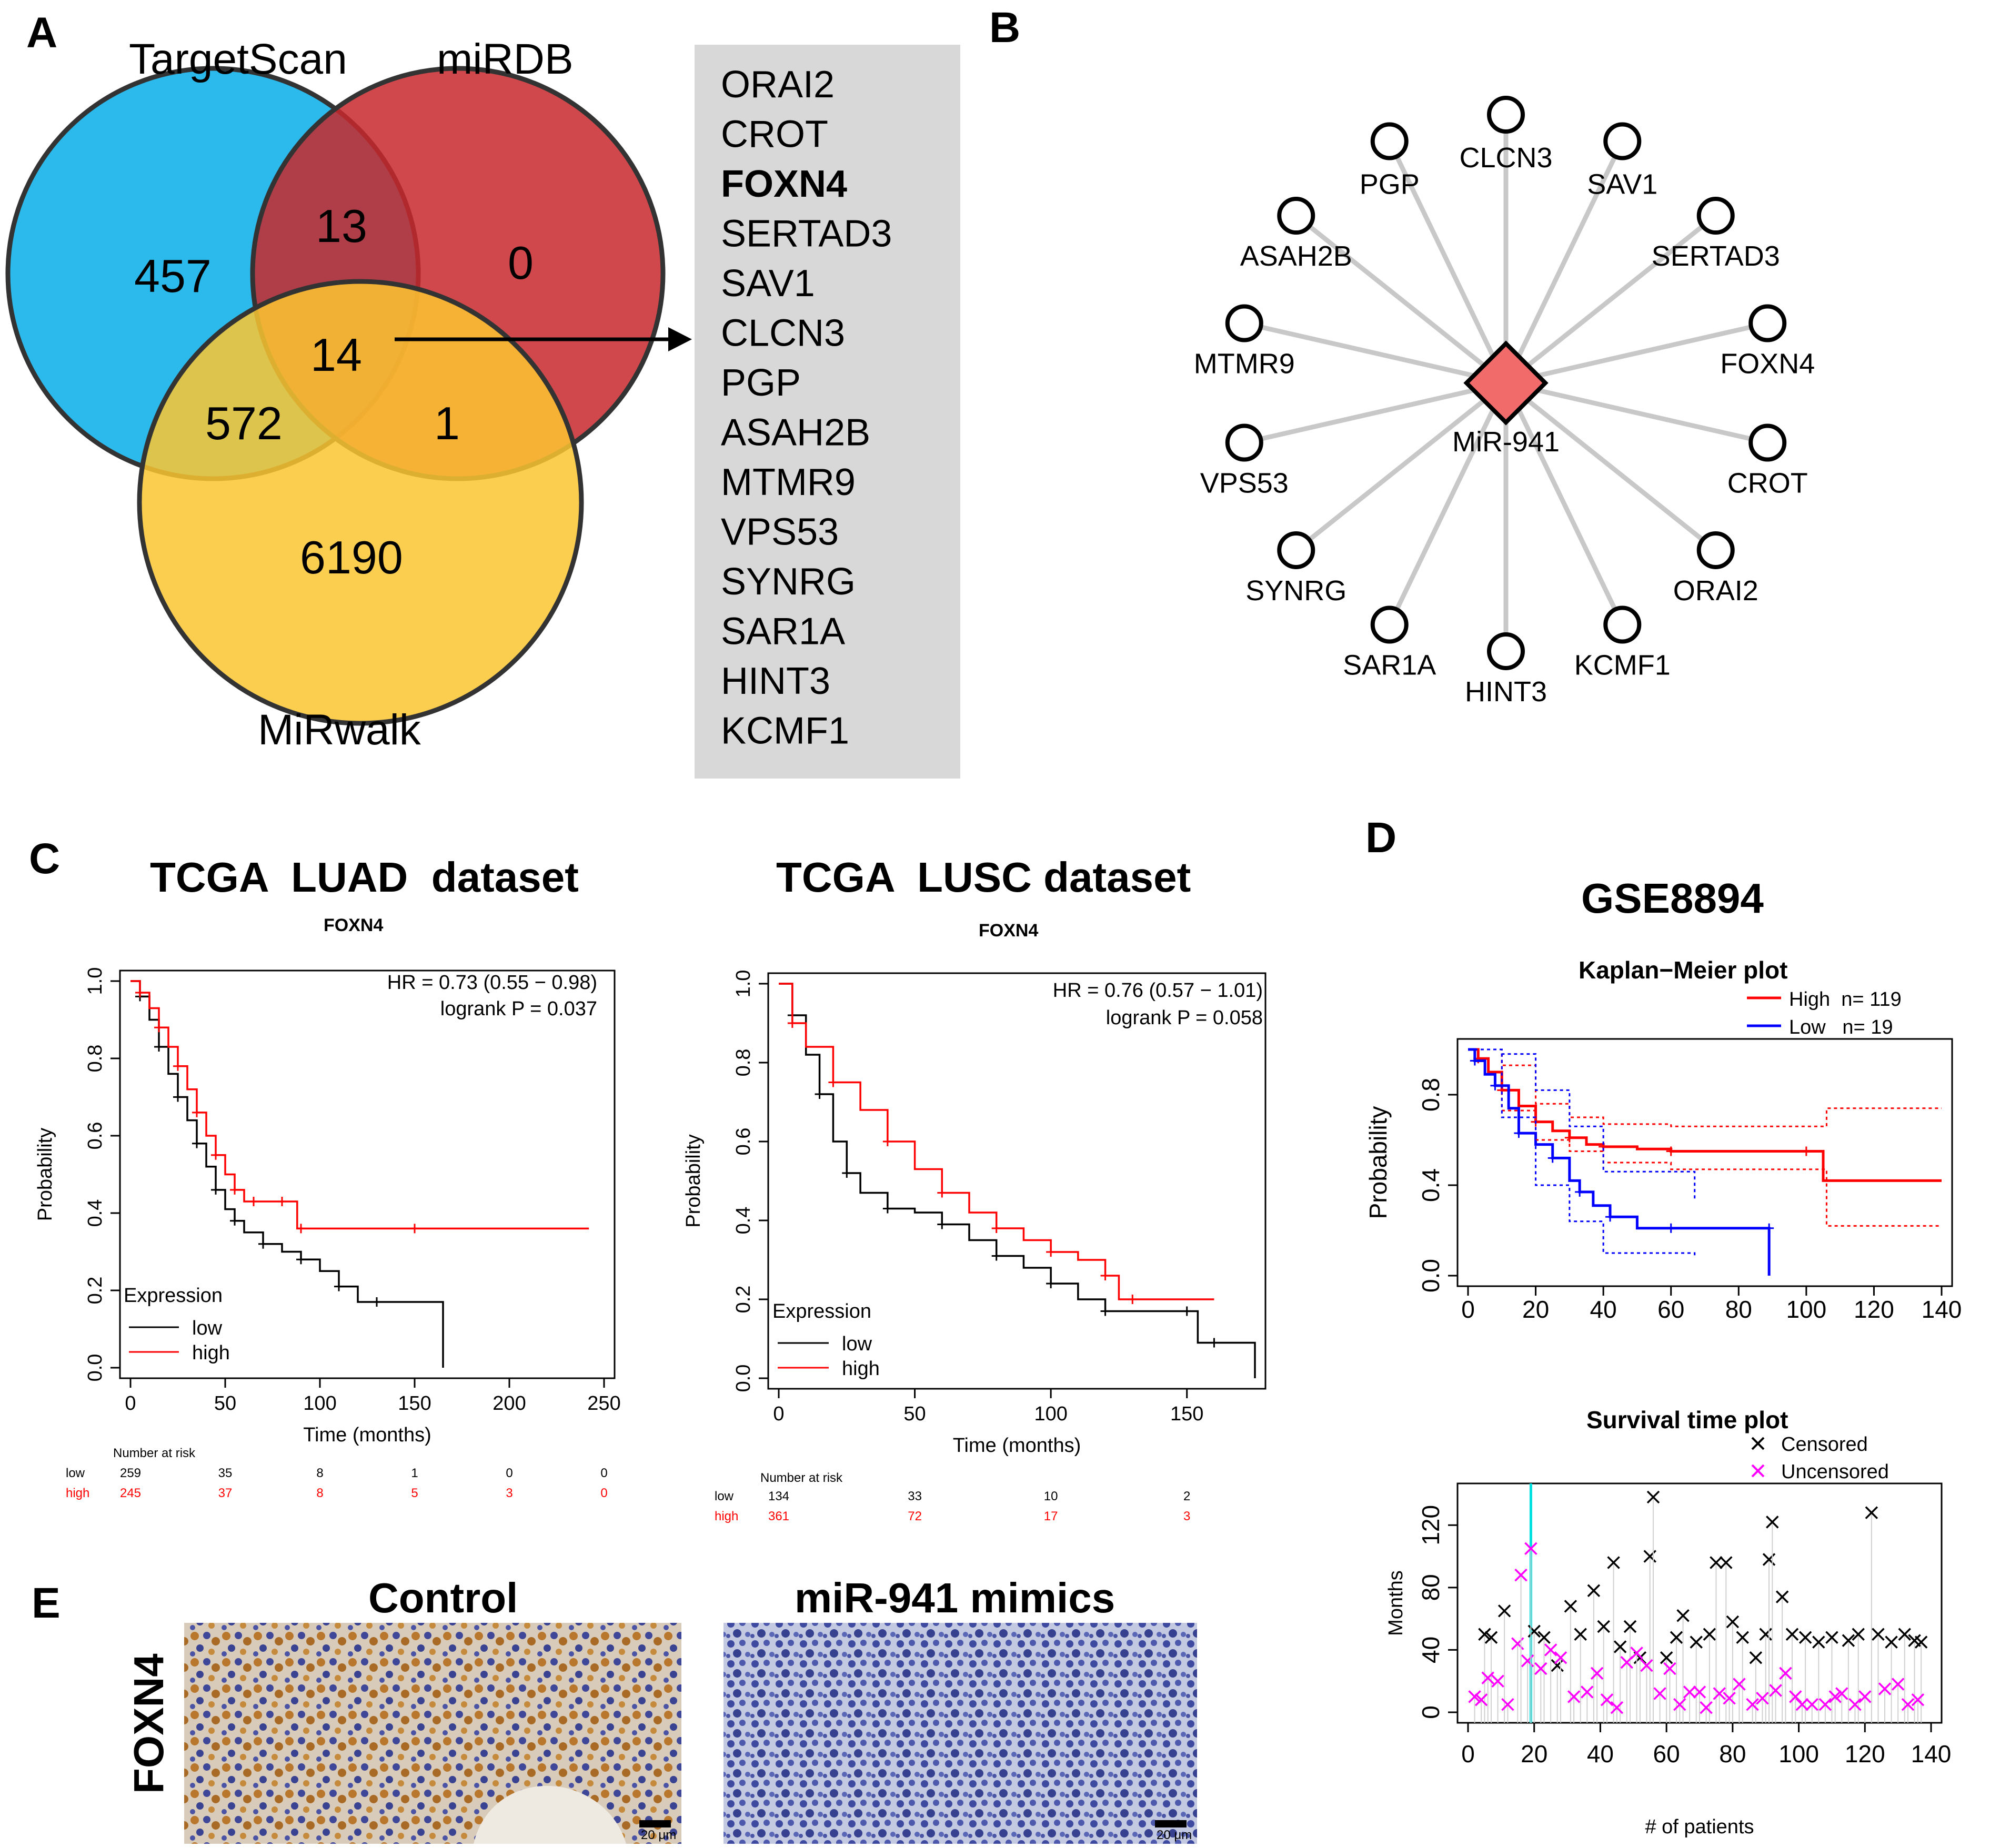  Describe the element at coordinates (509, 1493) in the screenshot. I see `risk-value: 3` at that location.